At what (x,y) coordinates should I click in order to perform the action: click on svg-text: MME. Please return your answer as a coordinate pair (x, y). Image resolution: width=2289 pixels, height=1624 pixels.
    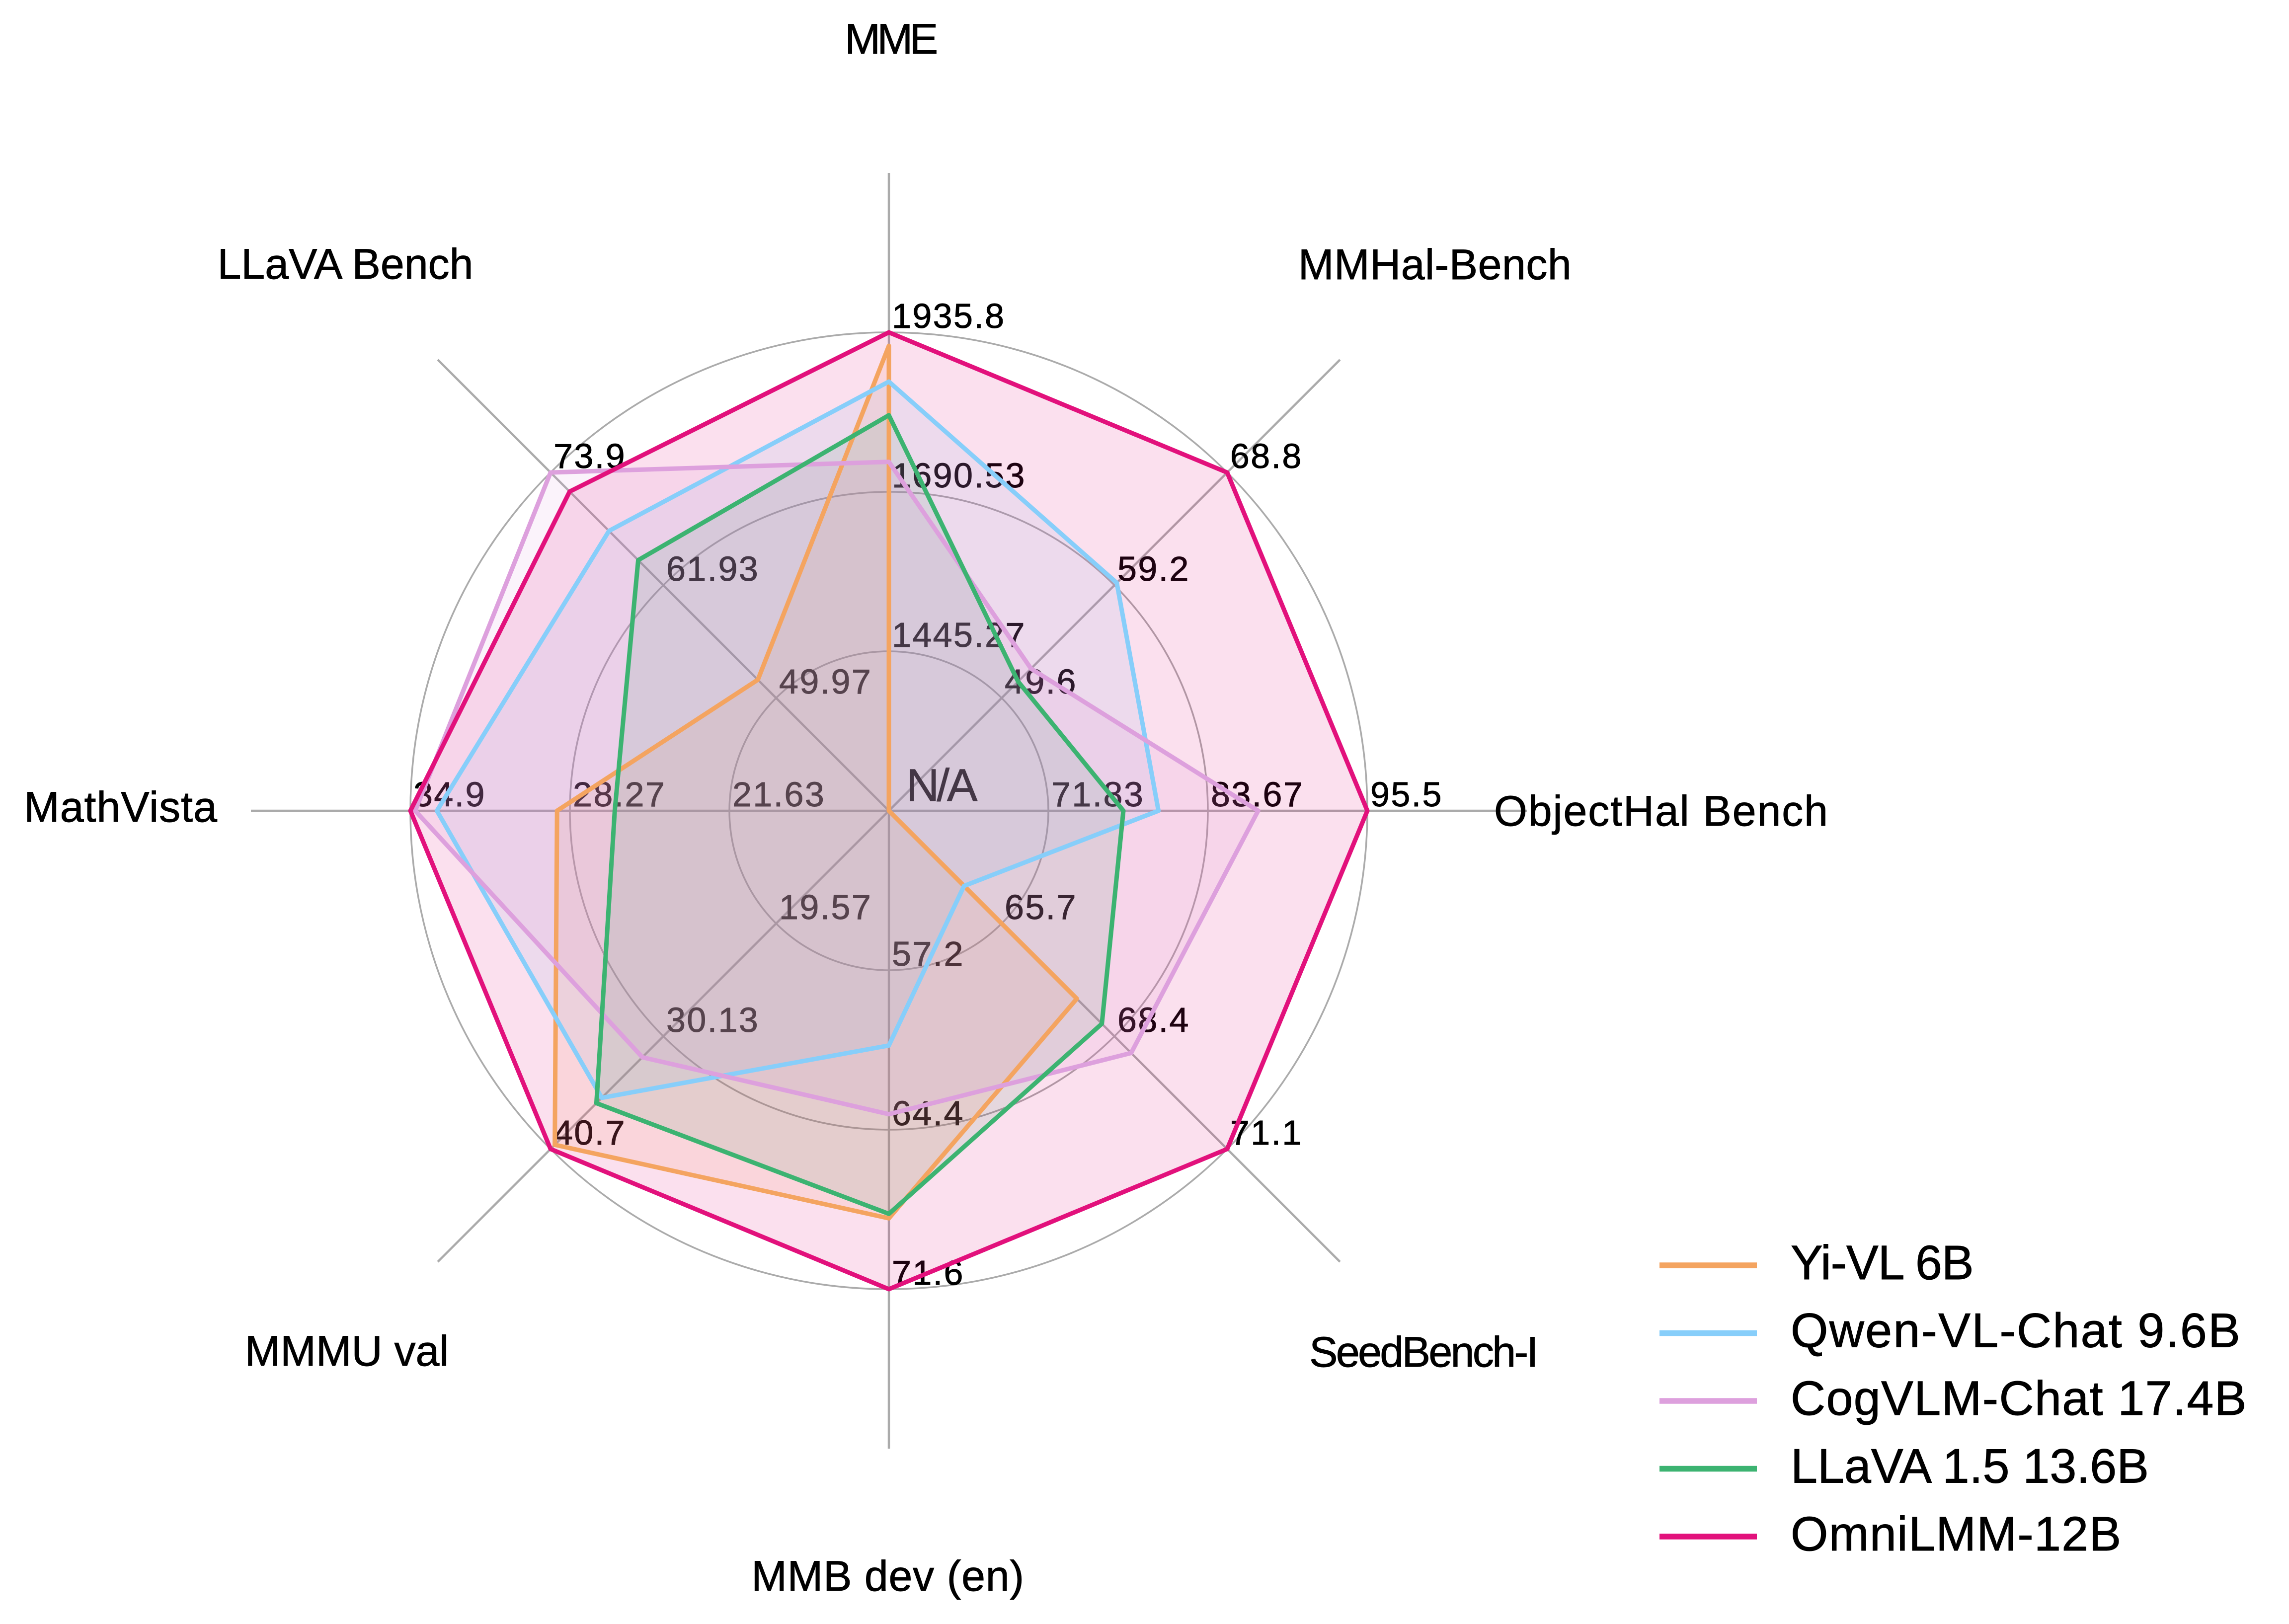
    Looking at the image, I should click on (890, 39).